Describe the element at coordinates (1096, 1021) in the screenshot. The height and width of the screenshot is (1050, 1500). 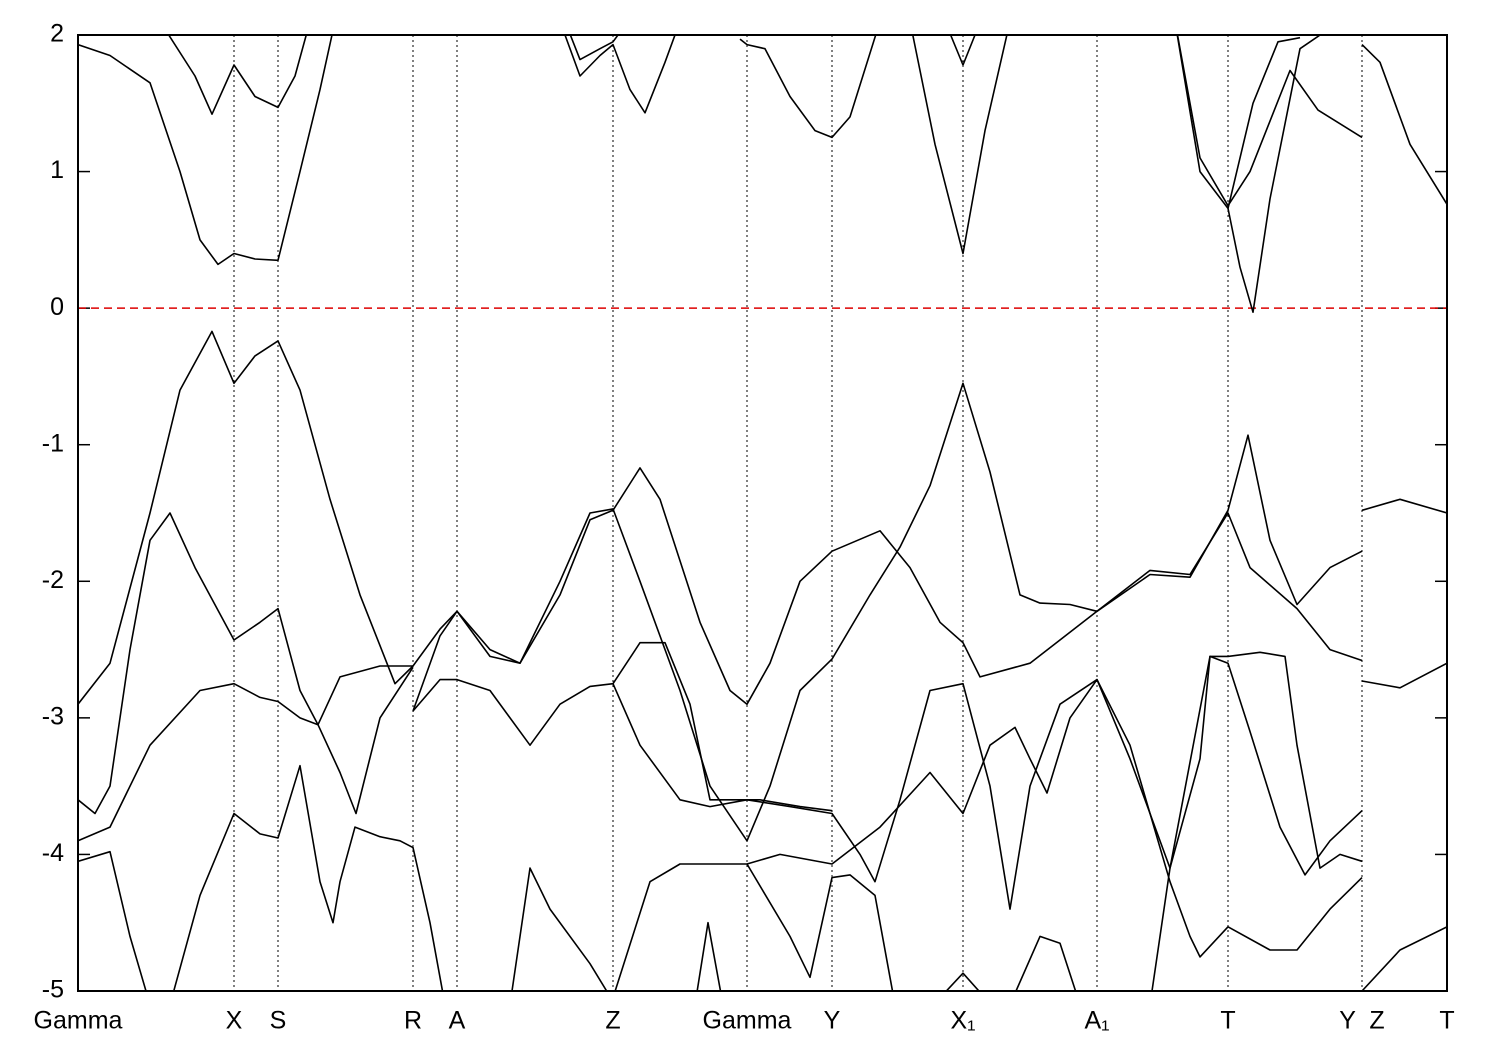
I see `x-tick-label: A₁` at that location.